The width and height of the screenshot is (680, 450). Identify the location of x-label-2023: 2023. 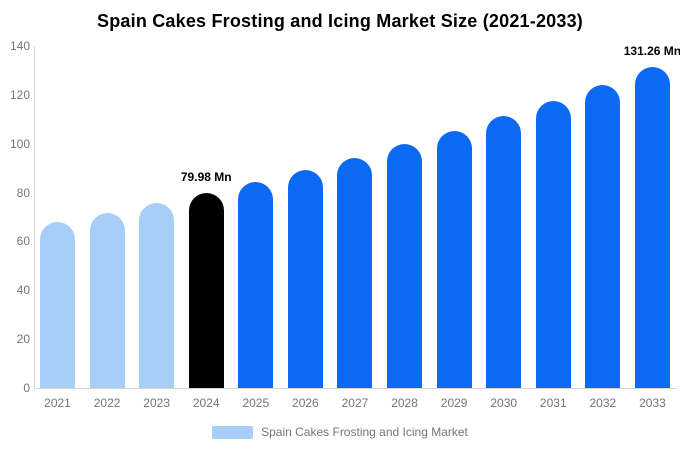
(156, 403).